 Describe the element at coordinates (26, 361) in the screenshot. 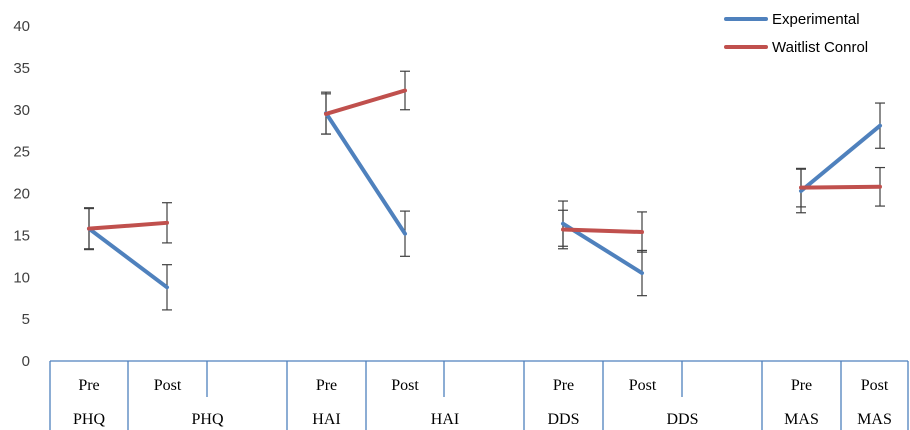

I see `y-tick-label: 0` at that location.